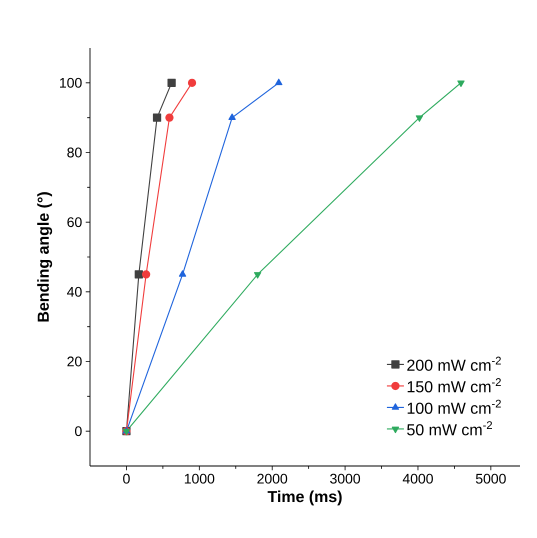 The image size is (537, 538). I want to click on x-tick-label: 3000, so click(345, 479).